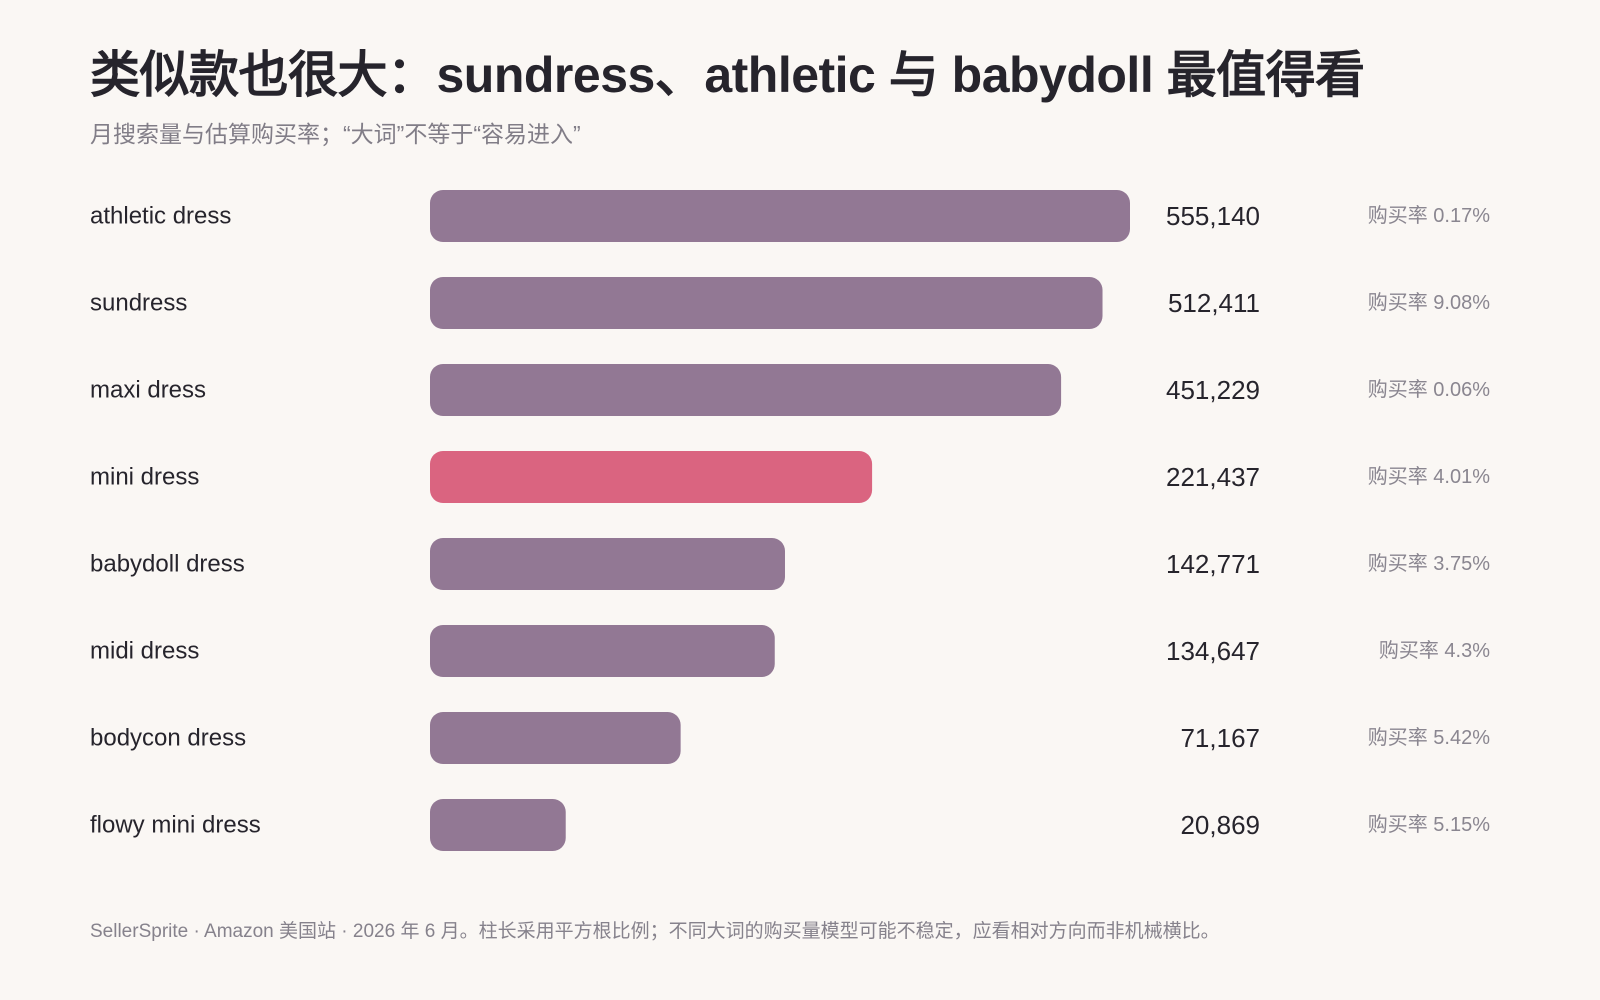 The image size is (1600, 1000). I want to click on purchase-rate-label: 购买率 9.08%, so click(1429, 302).